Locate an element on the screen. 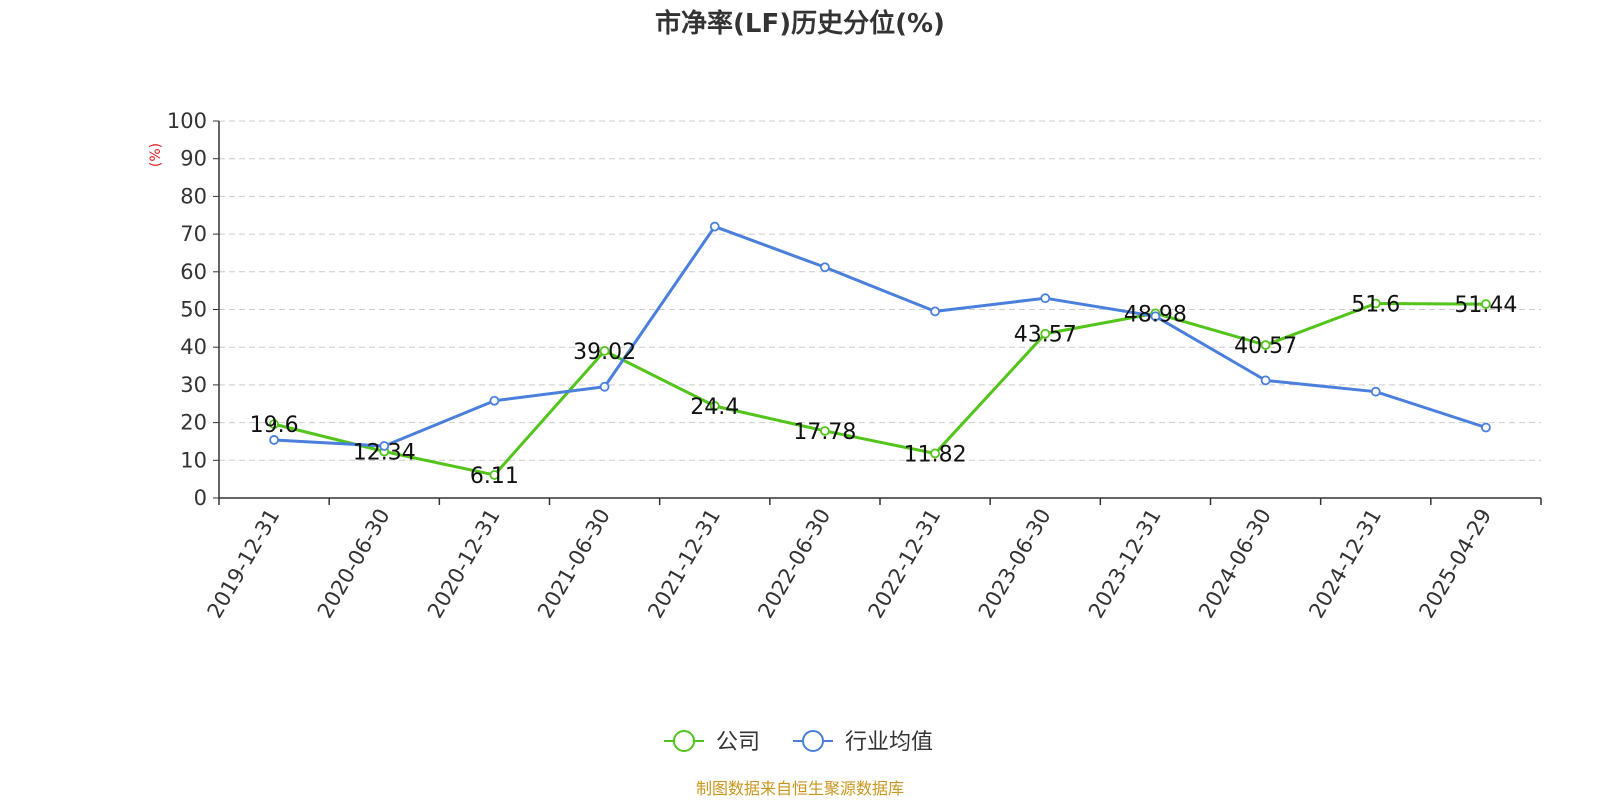 This screenshot has width=1600, height=800. x-tick-label: 2024-06-30 is located at coordinates (1235, 564).